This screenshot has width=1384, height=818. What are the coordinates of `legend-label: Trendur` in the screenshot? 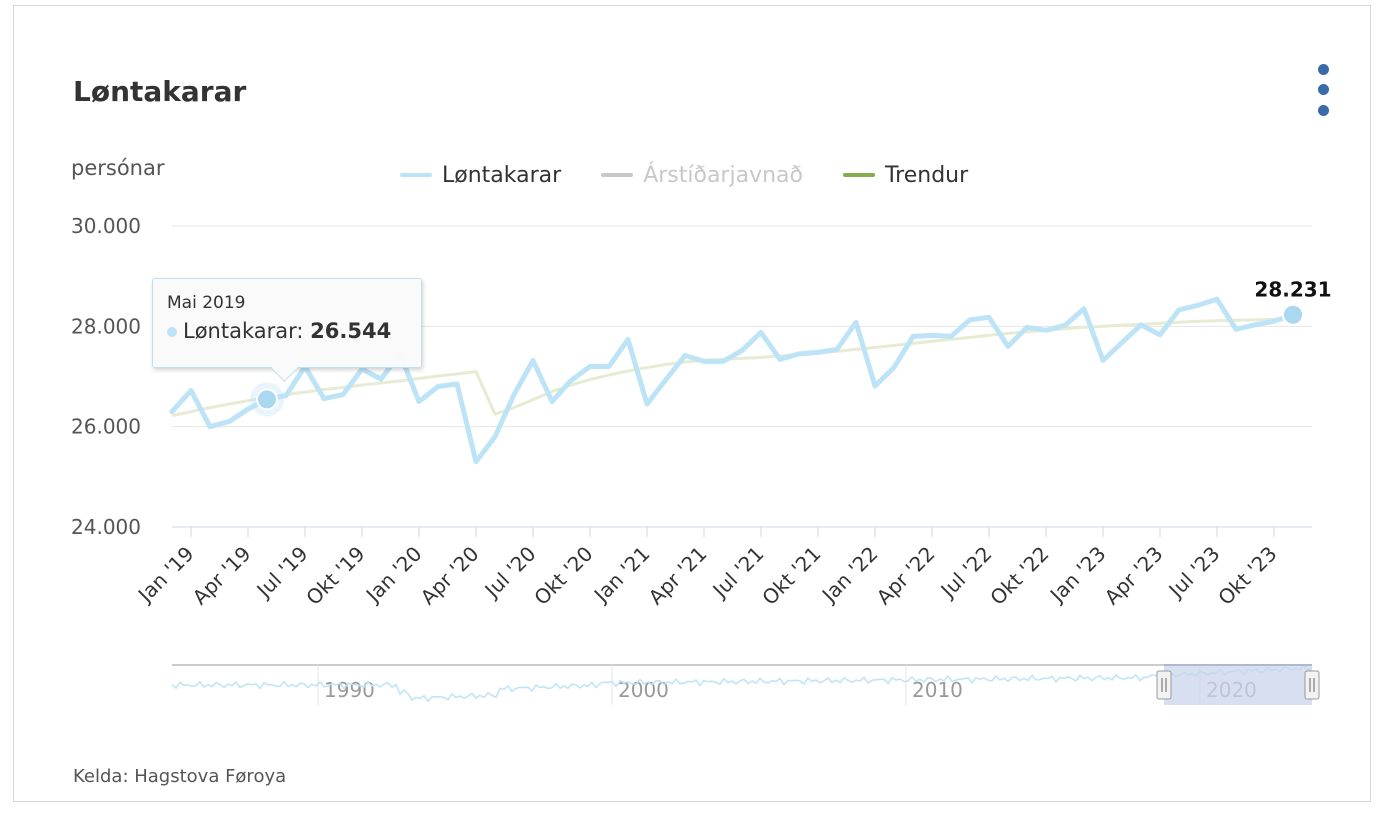 It's located at (926, 175).